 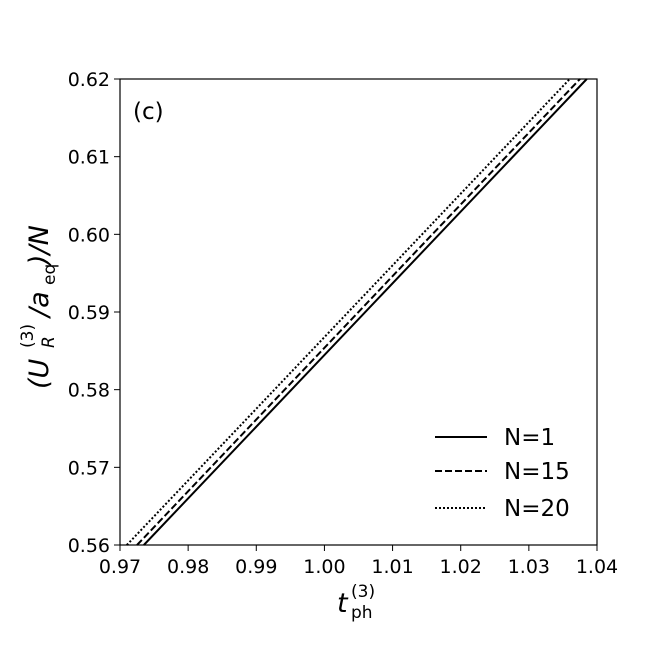 What do you see at coordinates (50, 274) in the screenshot?
I see `y-label-sub2: eq` at bounding box center [50, 274].